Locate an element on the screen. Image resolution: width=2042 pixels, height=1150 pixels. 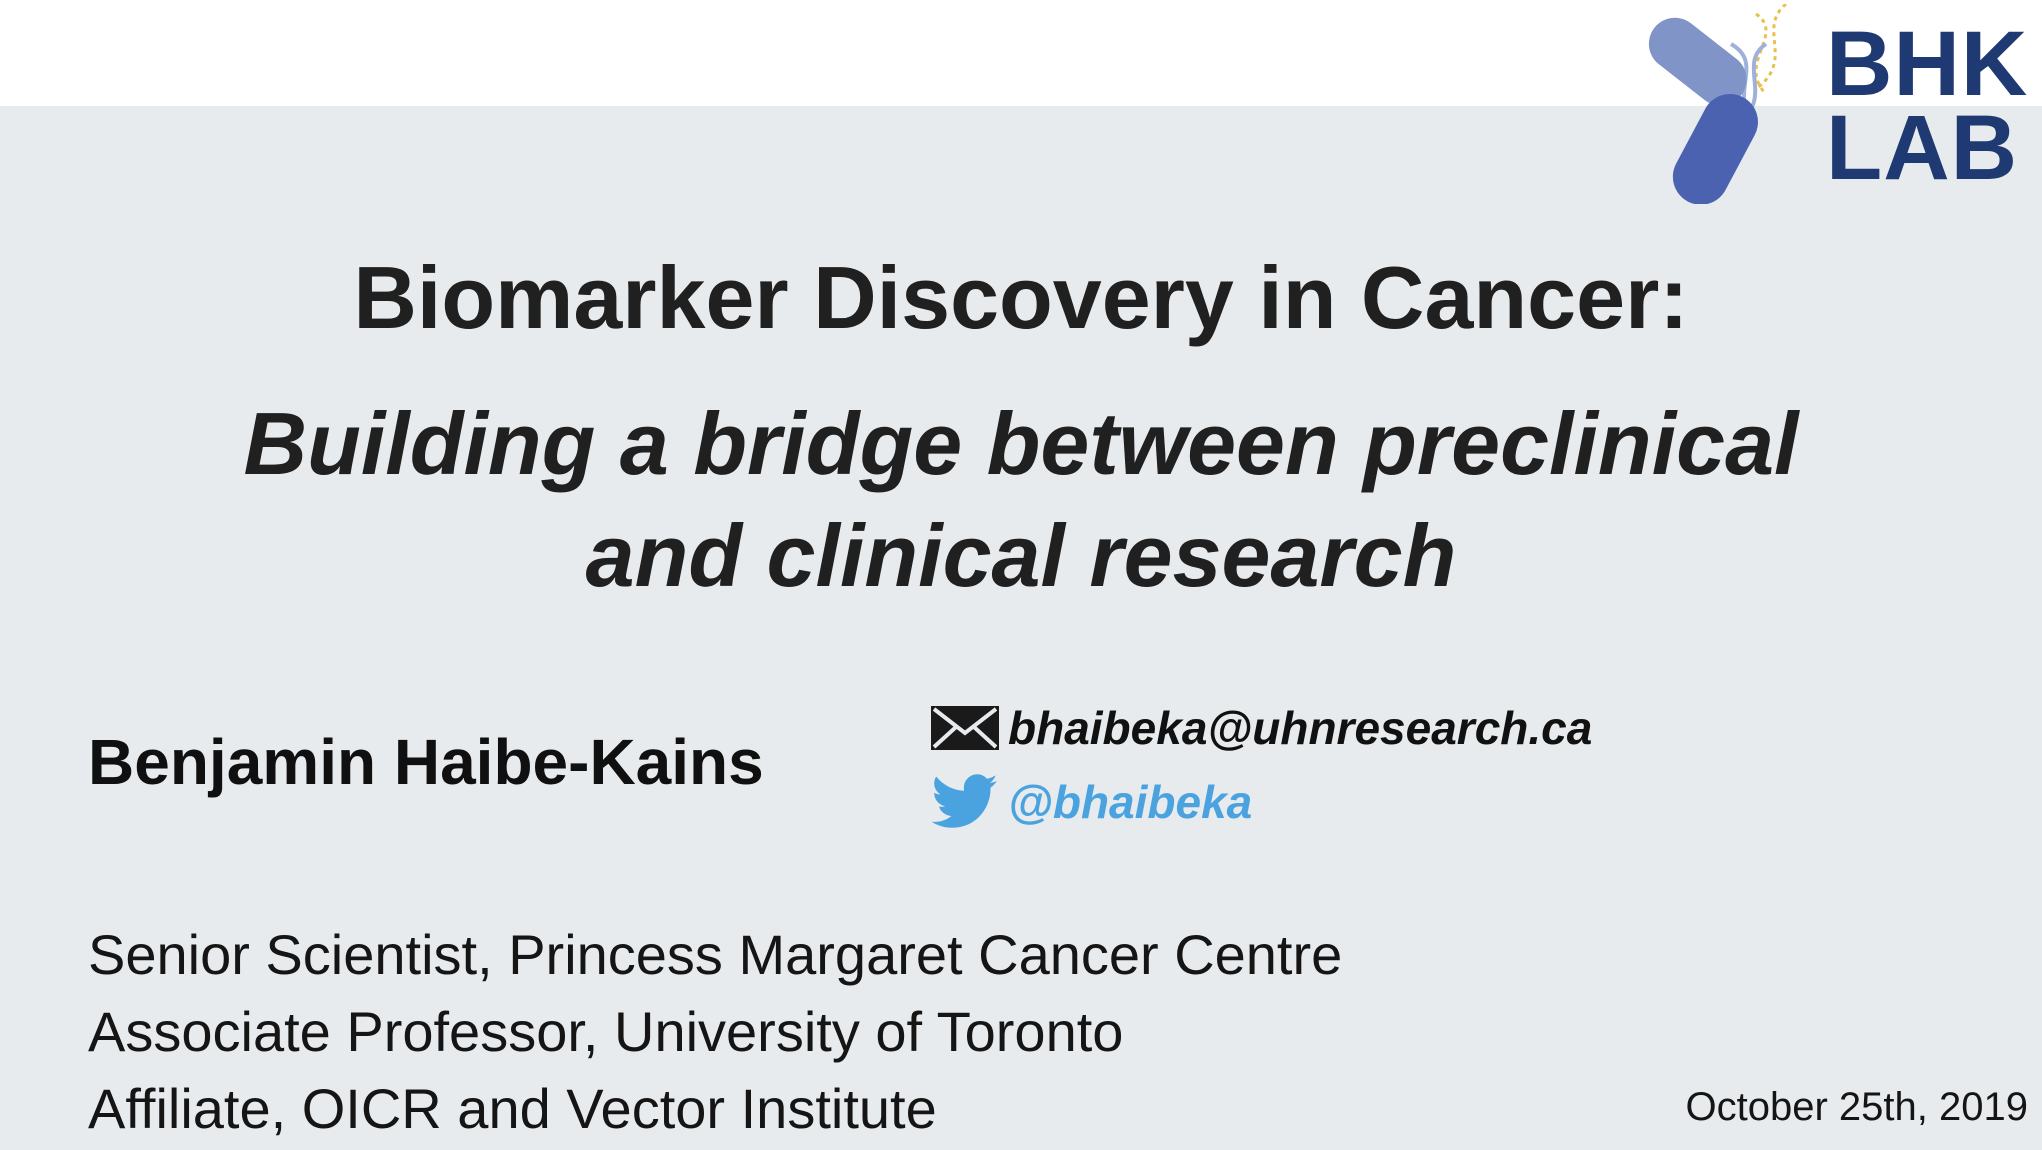
subtitle-line-2: and clinical research is located at coordinates (1021, 555).